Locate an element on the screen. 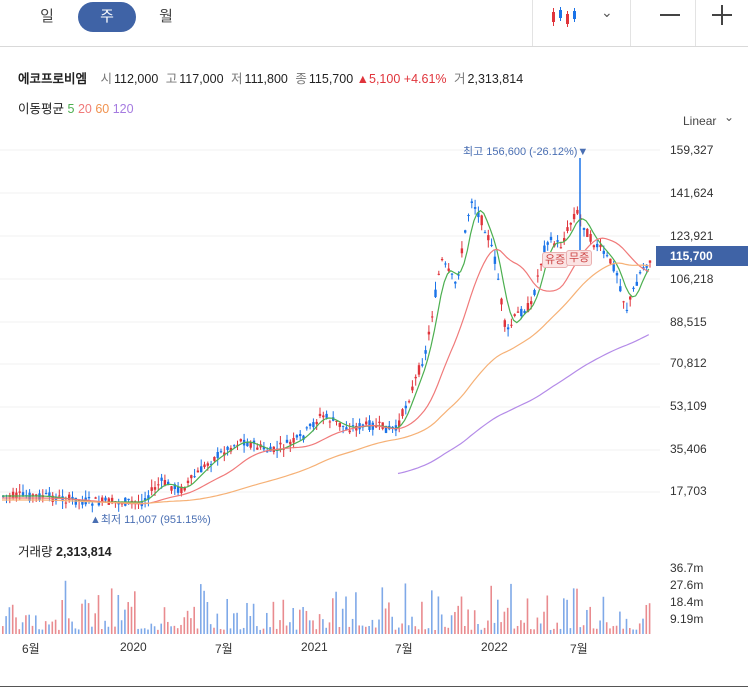 The height and width of the screenshot is (689, 748). stock-name: 에코프로비엠 is located at coordinates (53, 79).